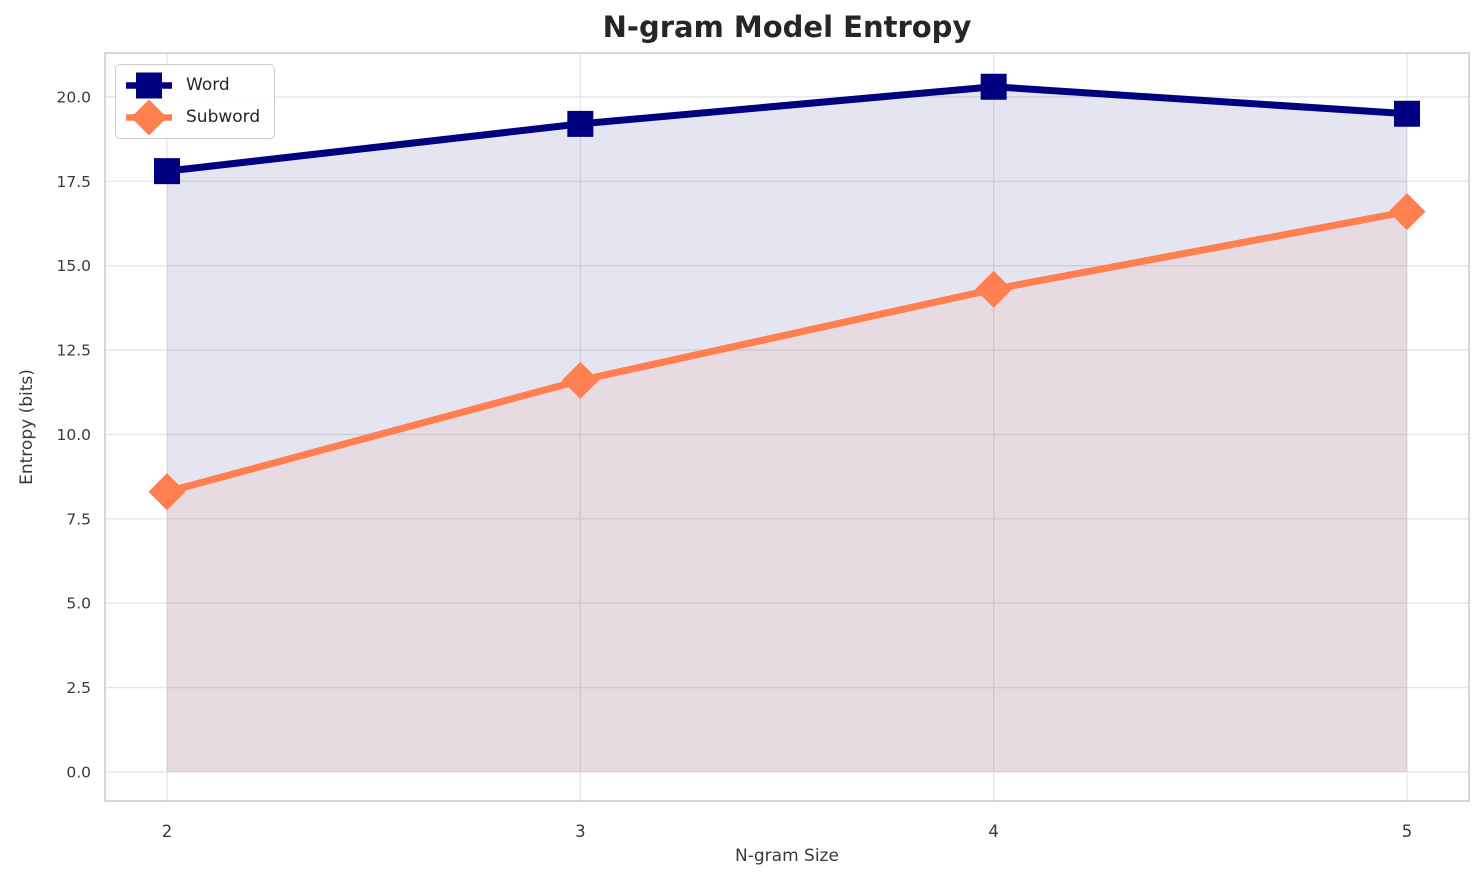  What do you see at coordinates (73, 97) in the screenshot?
I see `y-tick-label: 20.0` at bounding box center [73, 97].